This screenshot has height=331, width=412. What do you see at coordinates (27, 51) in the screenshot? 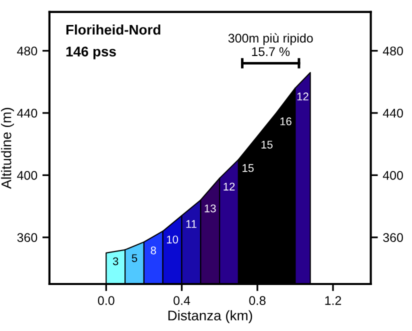
I see `y-tick-label: 480` at bounding box center [27, 51].